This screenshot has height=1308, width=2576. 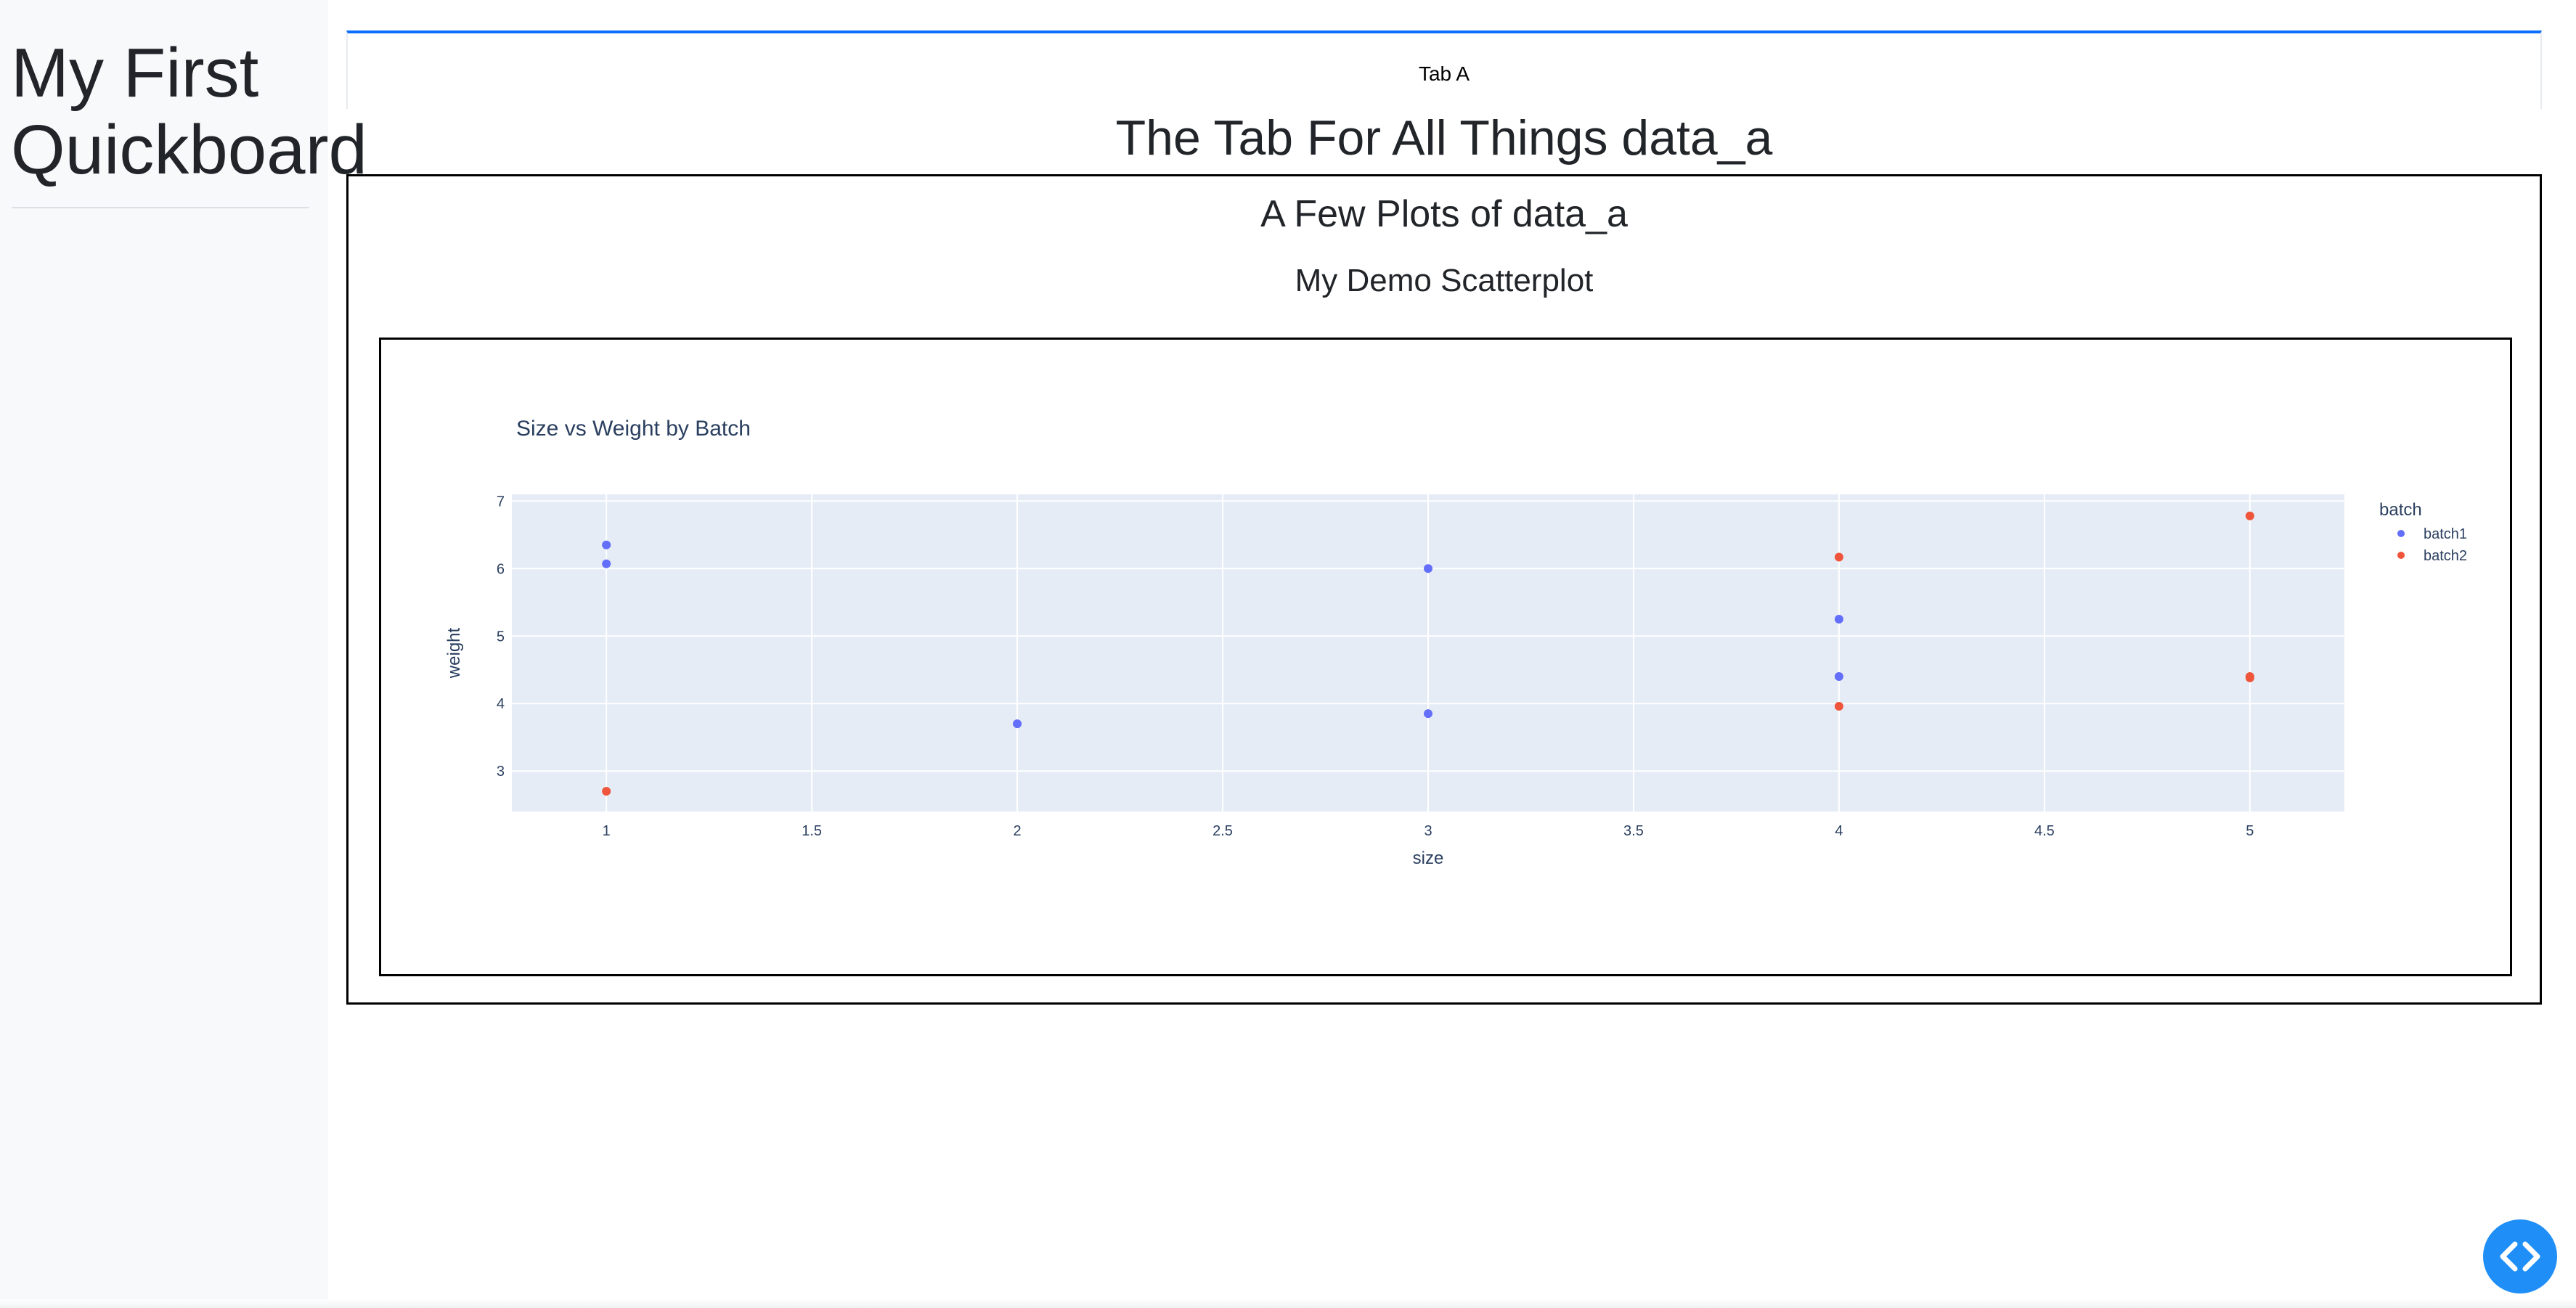 What do you see at coordinates (183, 654) in the screenshot?
I see `sidebar: My First Quickboard` at bounding box center [183, 654].